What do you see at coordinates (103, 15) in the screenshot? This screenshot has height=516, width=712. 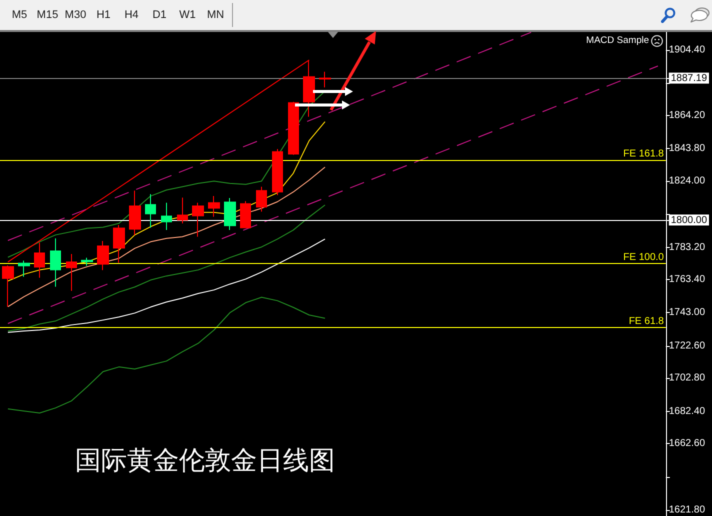 I see `text: H1` at bounding box center [103, 15].